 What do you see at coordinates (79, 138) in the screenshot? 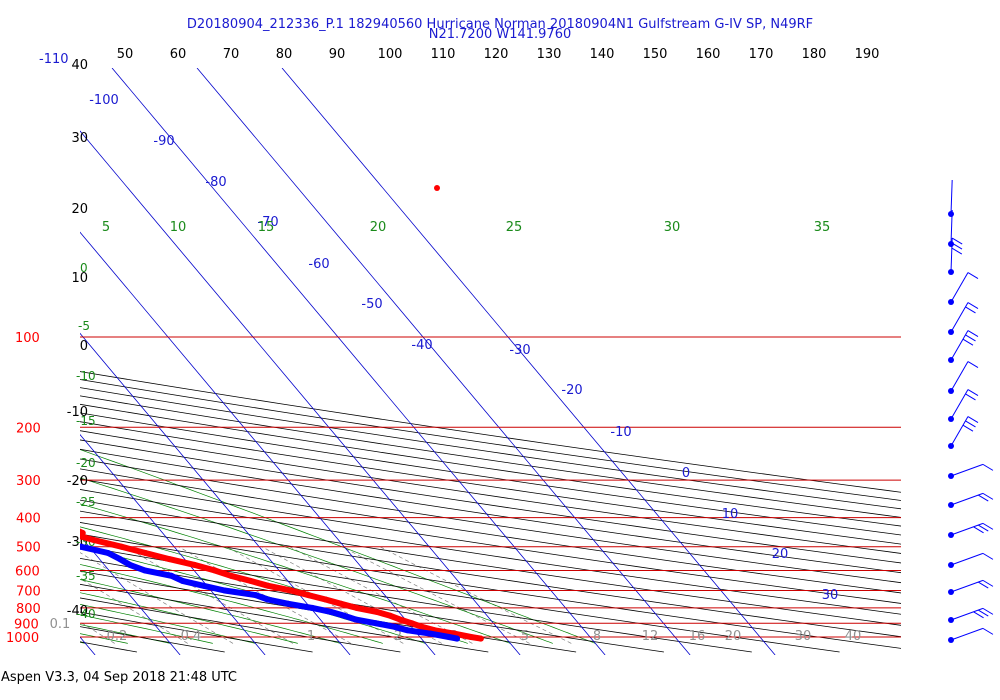
I see `left-scale-label: 30` at bounding box center [79, 138].